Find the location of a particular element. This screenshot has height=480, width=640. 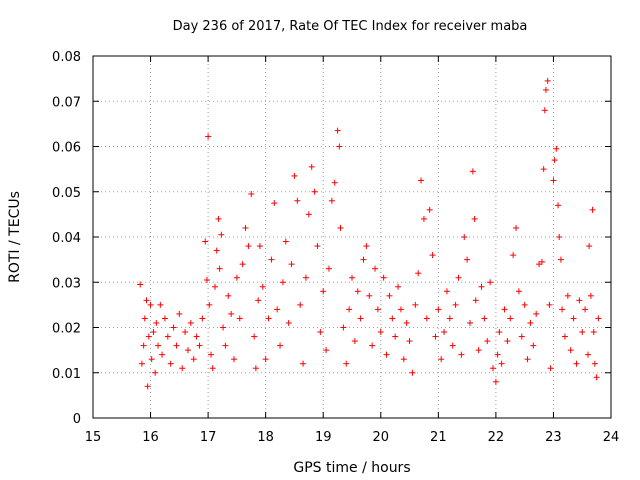

x-axis-label: GPS time / hours is located at coordinates (351, 468).